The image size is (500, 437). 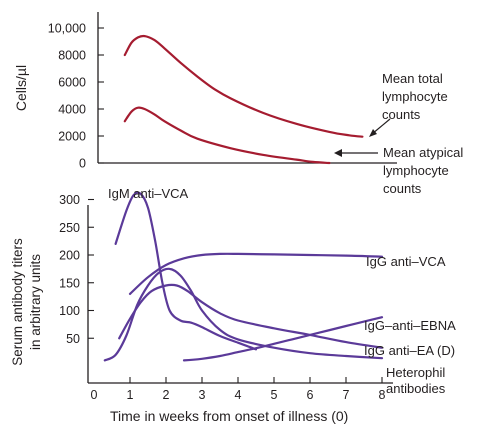 What do you see at coordinates (402, 188) in the screenshot?
I see `annotation-atypical-line-3: counts` at bounding box center [402, 188].